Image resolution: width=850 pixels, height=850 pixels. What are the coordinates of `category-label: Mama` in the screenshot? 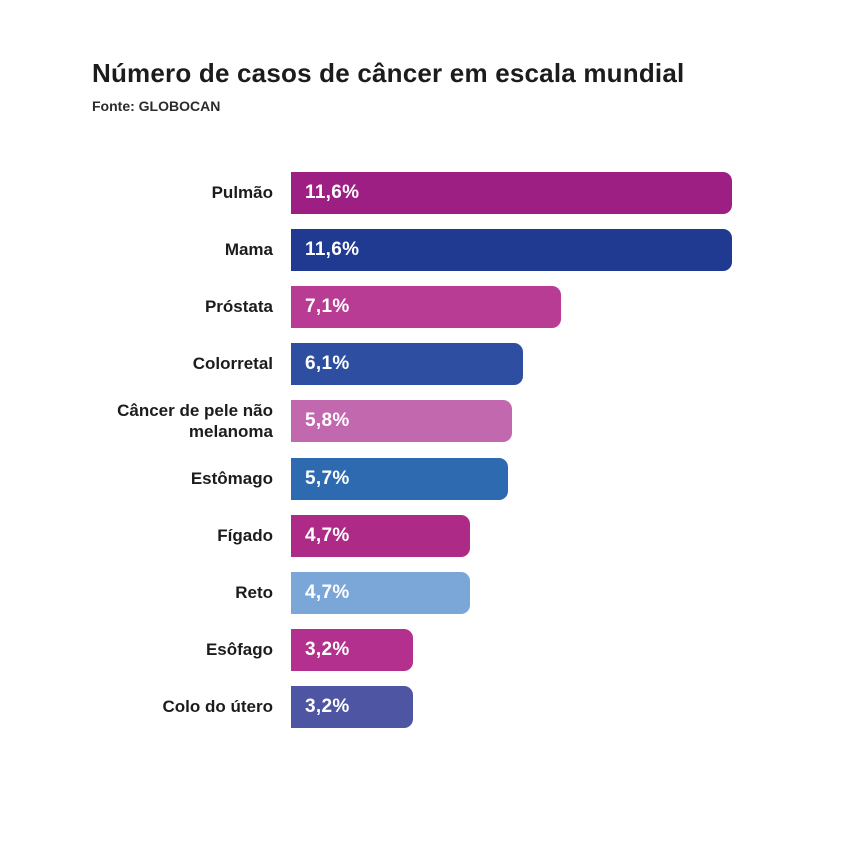 It's located at (248, 250).